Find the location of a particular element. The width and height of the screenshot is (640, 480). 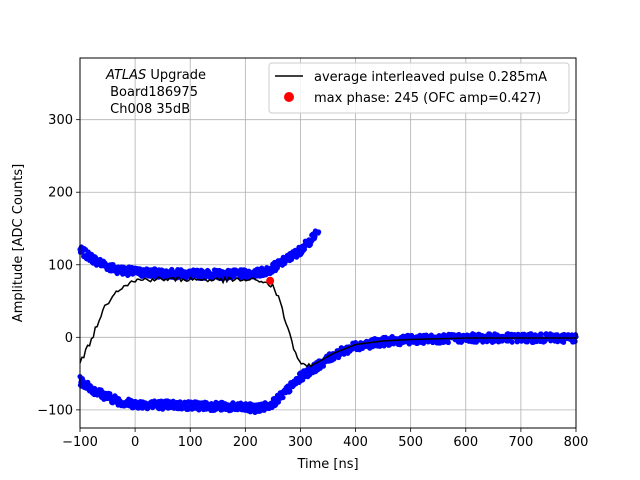

max-phase-point is located at coordinates (270, 280).